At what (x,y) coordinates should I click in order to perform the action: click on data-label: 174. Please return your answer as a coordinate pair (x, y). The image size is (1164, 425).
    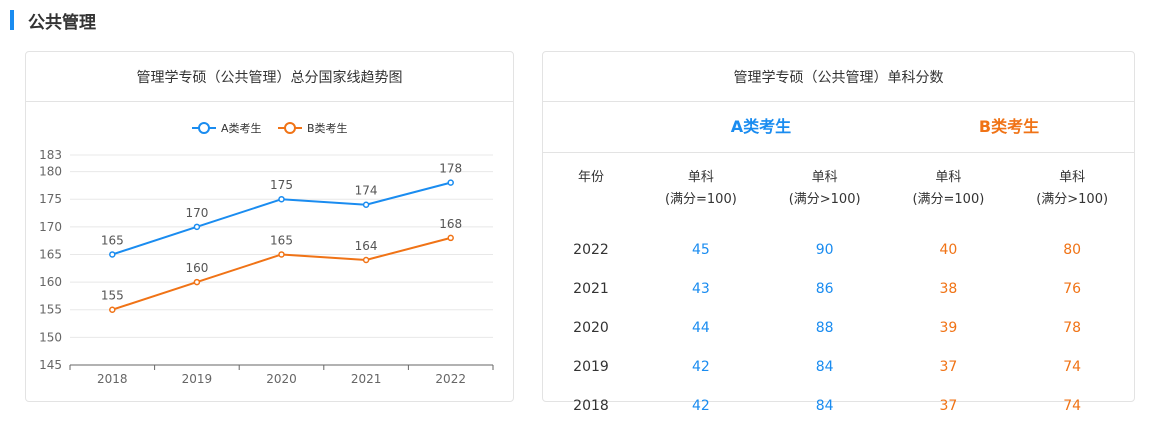
    Looking at the image, I should click on (366, 191).